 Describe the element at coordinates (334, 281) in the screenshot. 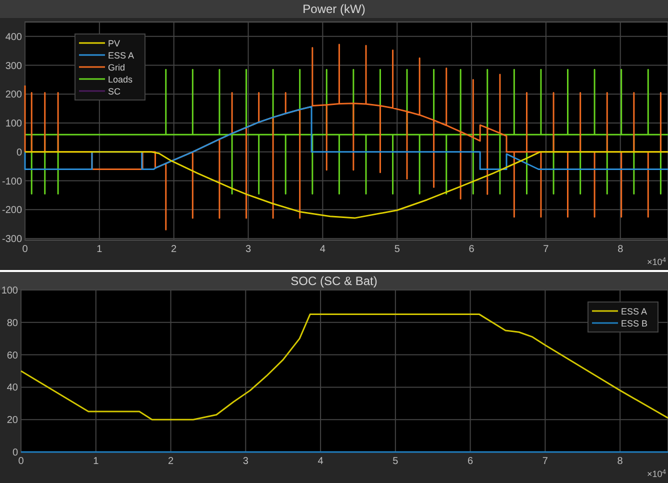

I see `chart-title: SOC (SC & Bat)` at that location.